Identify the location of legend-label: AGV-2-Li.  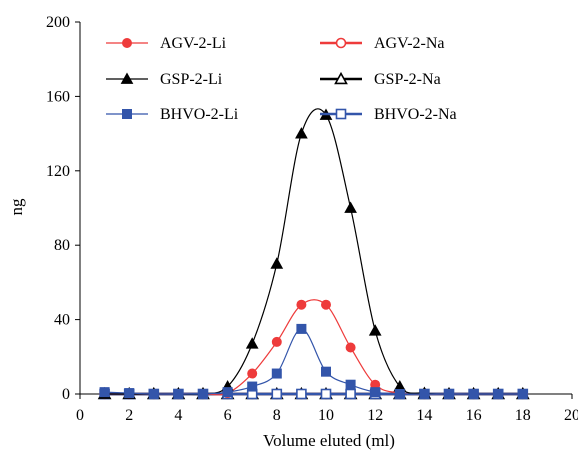
(193, 43).